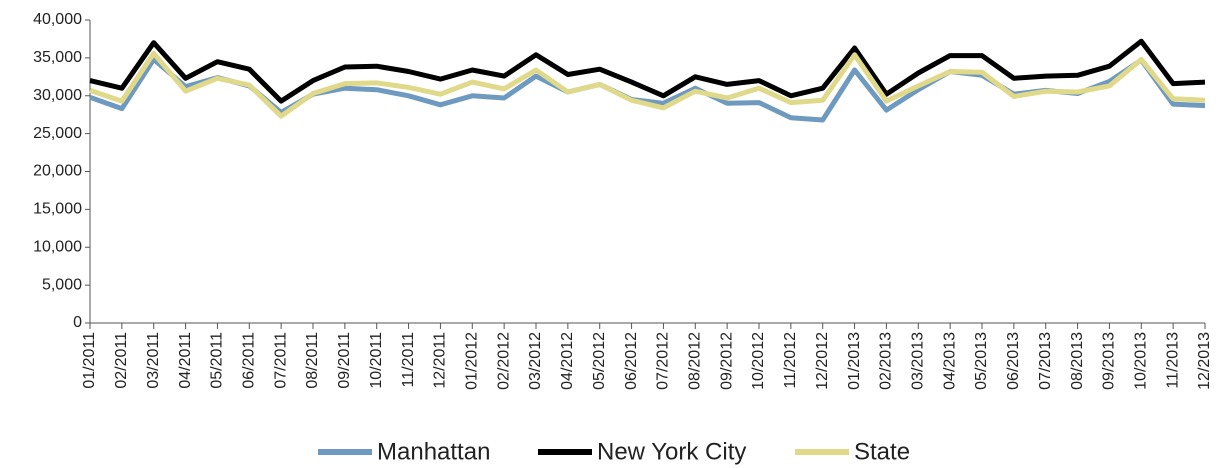 The image size is (1218, 468). Describe the element at coordinates (1204, 361) in the screenshot. I see `x-tick-label: 12/2013` at that location.